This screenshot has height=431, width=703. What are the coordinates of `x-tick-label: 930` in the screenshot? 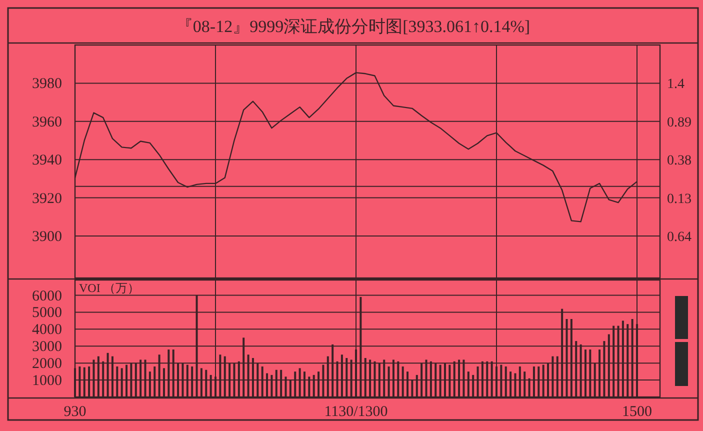 It's located at (75, 412).